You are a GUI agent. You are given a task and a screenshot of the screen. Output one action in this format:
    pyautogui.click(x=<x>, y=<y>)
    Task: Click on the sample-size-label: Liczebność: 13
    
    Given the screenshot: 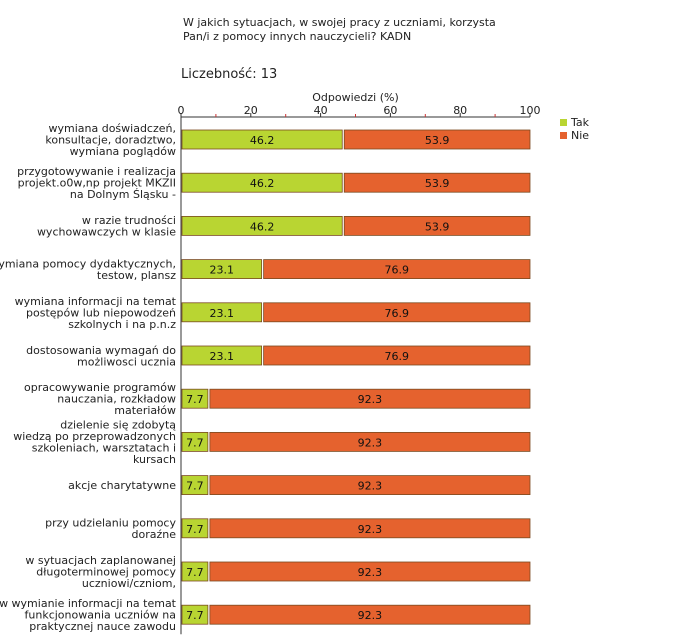 What is the action you would take?
    pyautogui.click(x=229, y=74)
    